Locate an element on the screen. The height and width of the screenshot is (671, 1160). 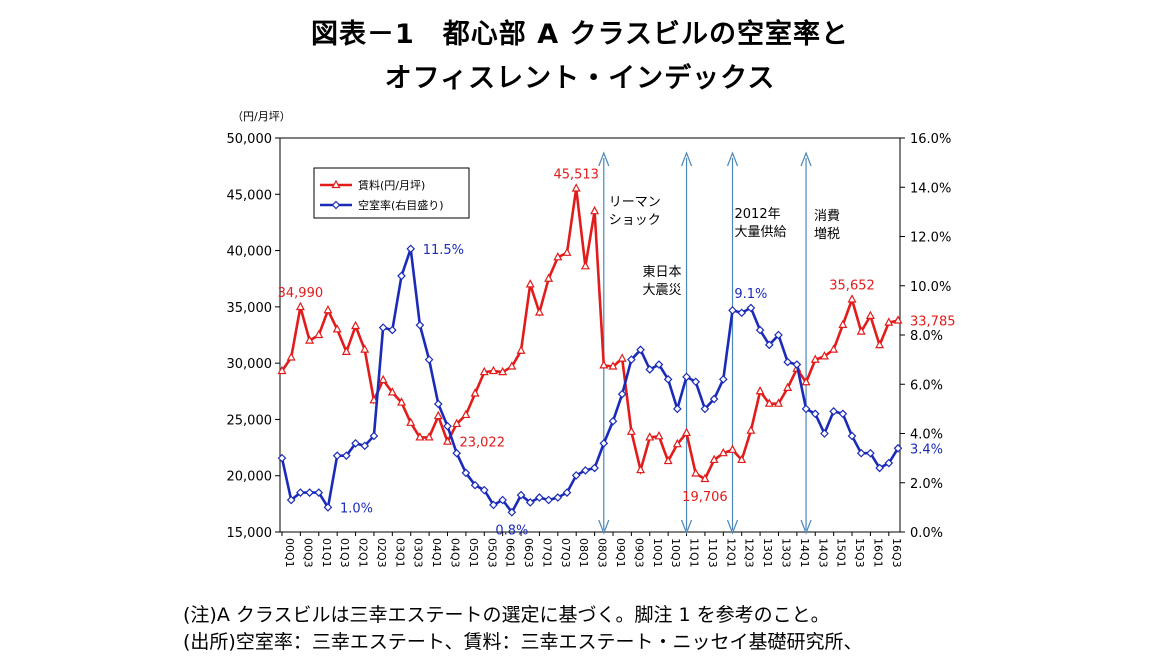
event-arrow-down is located at coordinates (806, 527).